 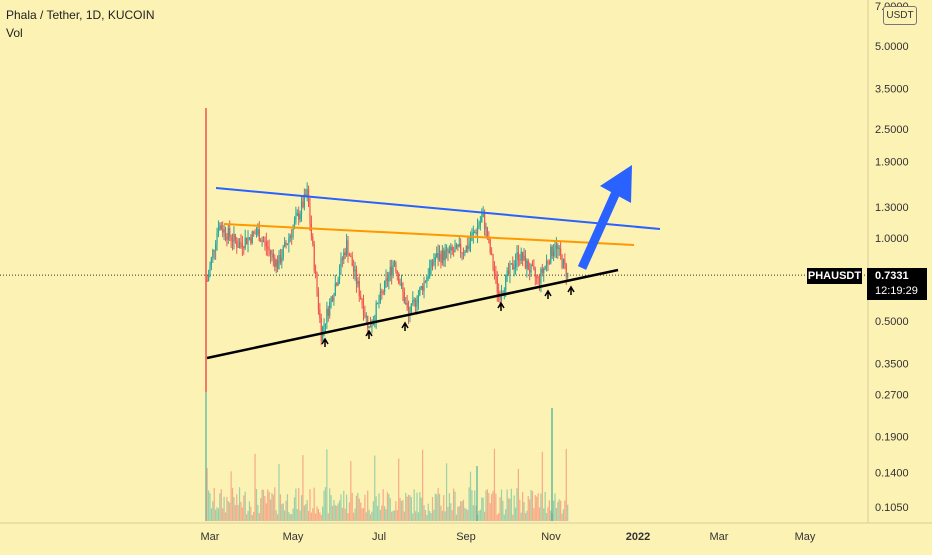 I want to click on listing-volume-bar, so click(x=206, y=456).